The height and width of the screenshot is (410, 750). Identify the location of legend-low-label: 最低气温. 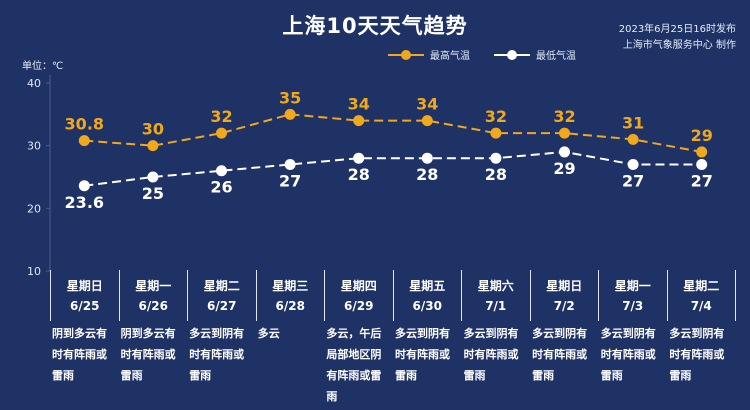
(556, 56).